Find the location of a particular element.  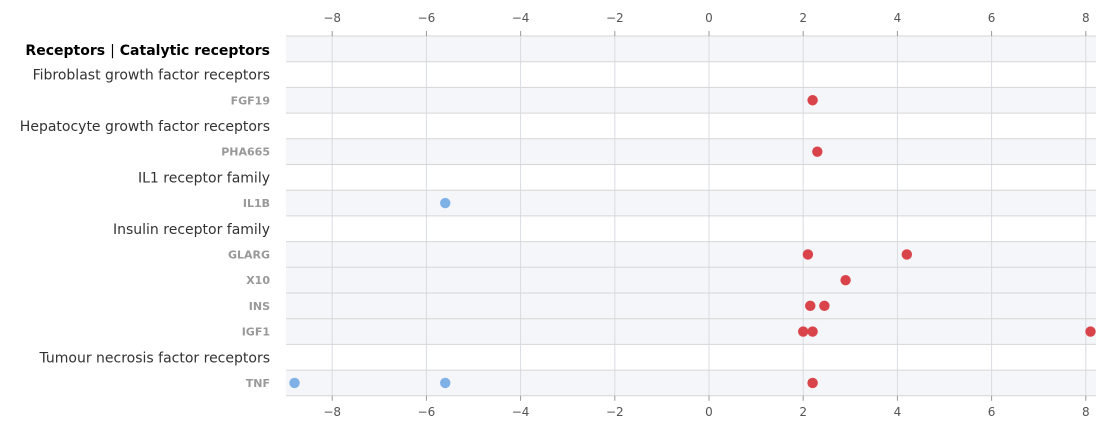

title-sub: Catalytic receptors is located at coordinates (195, 51).